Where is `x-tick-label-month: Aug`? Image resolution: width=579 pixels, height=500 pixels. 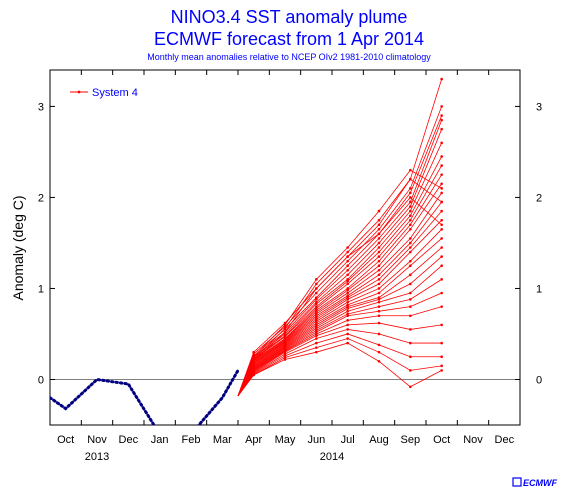
x-tick-label-month: Aug is located at coordinates (379, 440).